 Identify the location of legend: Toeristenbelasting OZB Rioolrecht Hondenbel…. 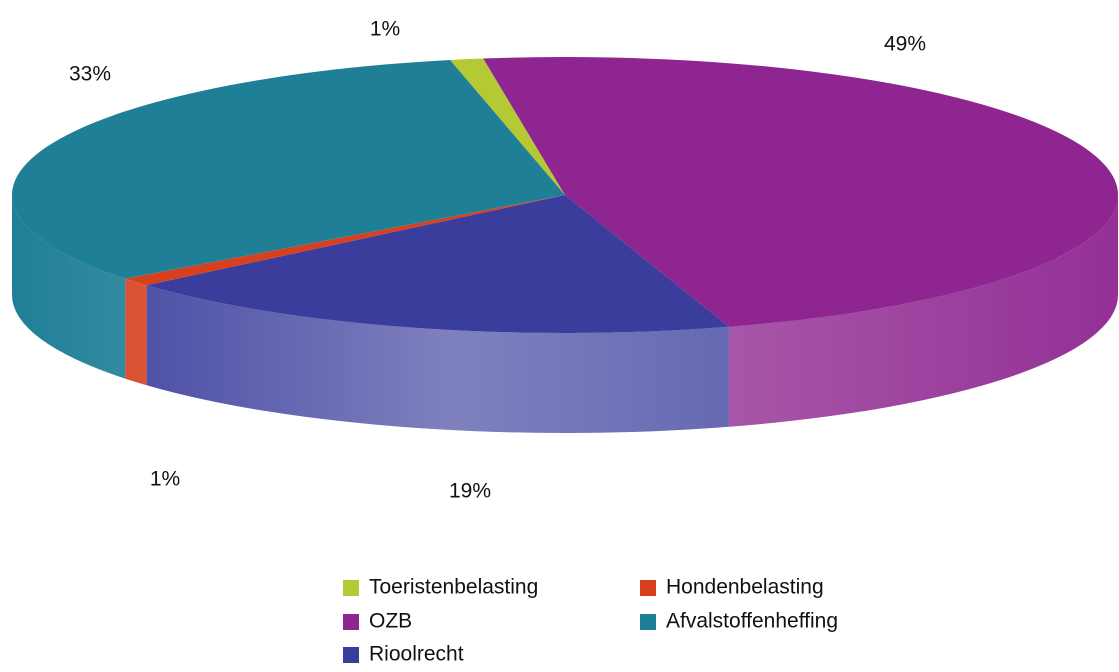
(590, 621).